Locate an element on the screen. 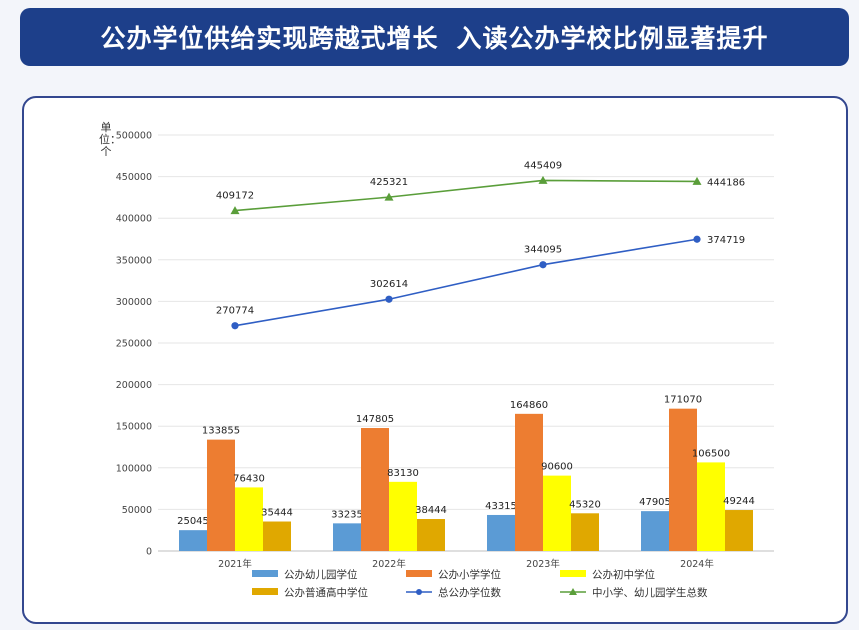  bar-data-label: 45320 is located at coordinates (585, 504).